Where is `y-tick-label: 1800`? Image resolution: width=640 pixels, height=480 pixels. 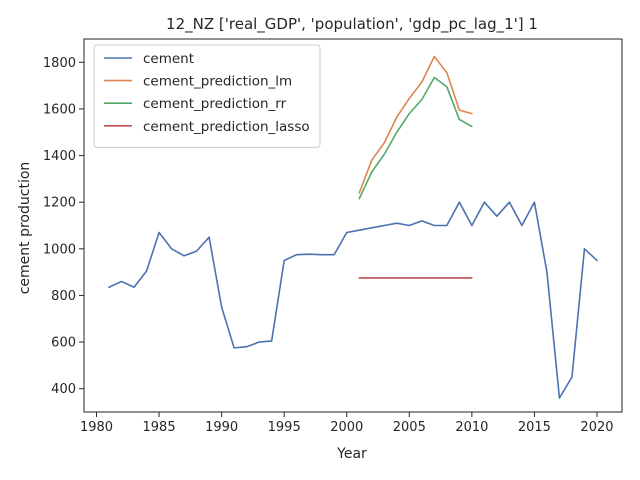
y-tick-label: 1800 is located at coordinates (59, 63).